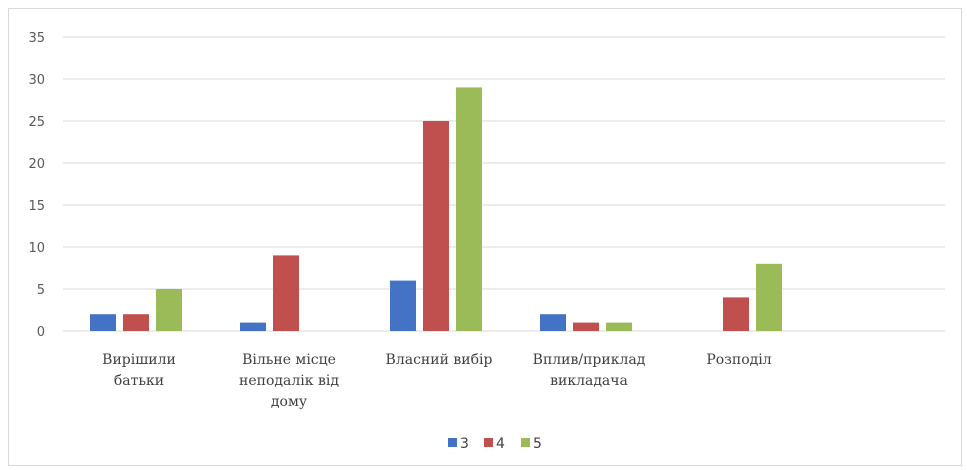 This screenshot has width=967, height=470. What do you see at coordinates (36, 38) in the screenshot?
I see `y-tick-label: 35` at bounding box center [36, 38].